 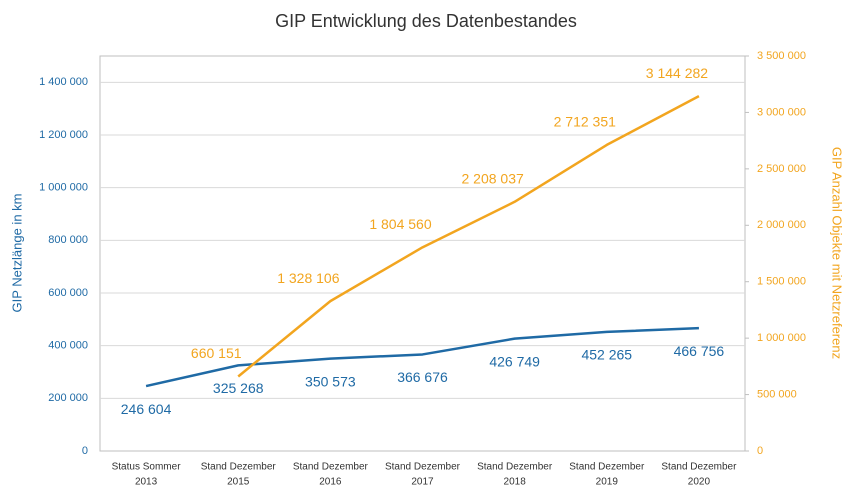 What do you see at coordinates (216, 353) in the screenshot?
I see `data-label: 660 151` at bounding box center [216, 353].